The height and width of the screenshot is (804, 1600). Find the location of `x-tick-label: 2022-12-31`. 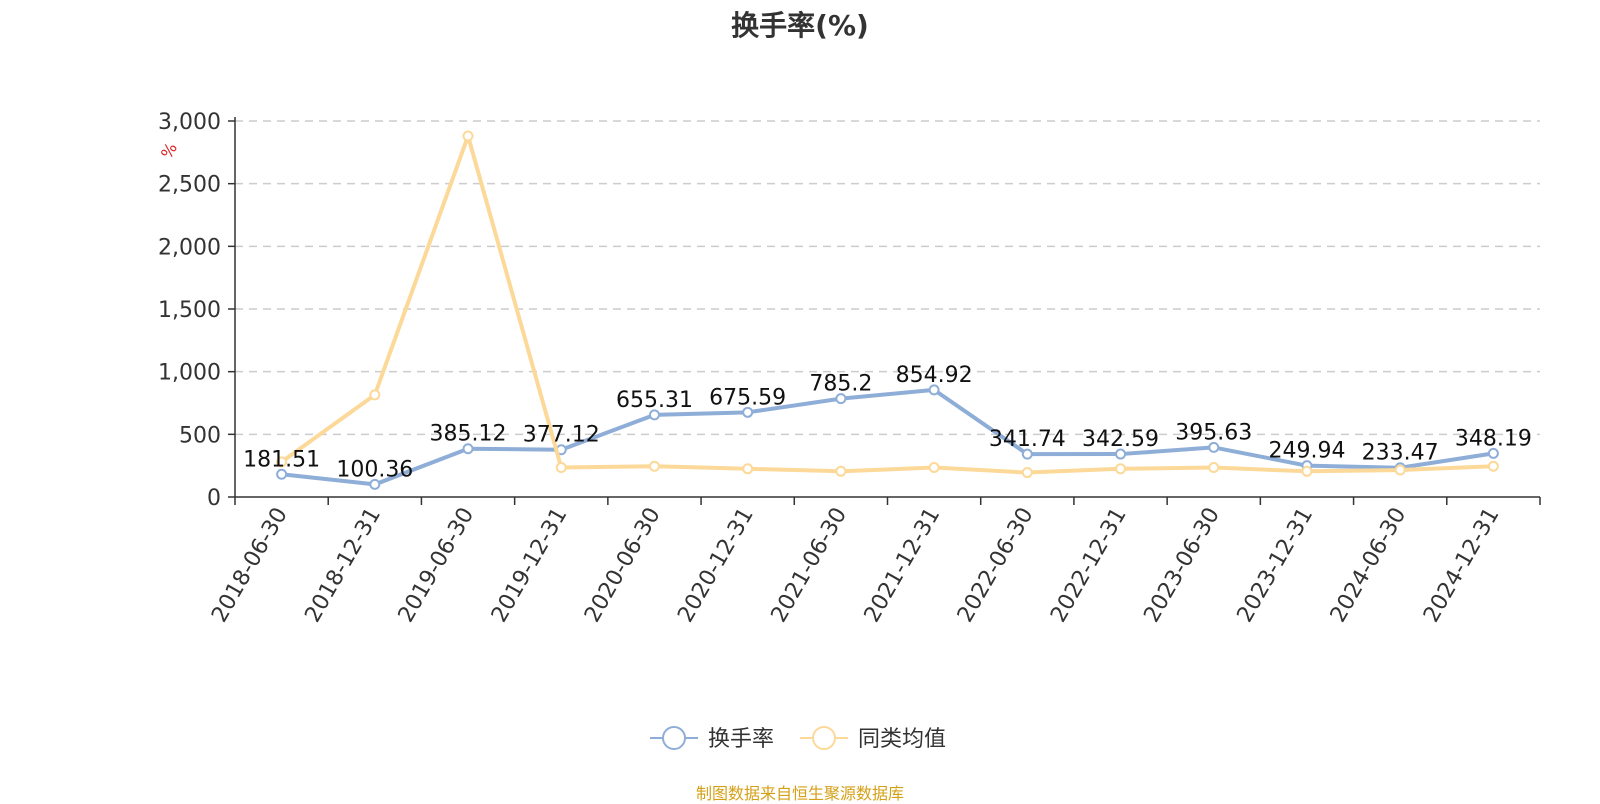

x-tick-label: 2022-12-31 is located at coordinates (1089, 565).